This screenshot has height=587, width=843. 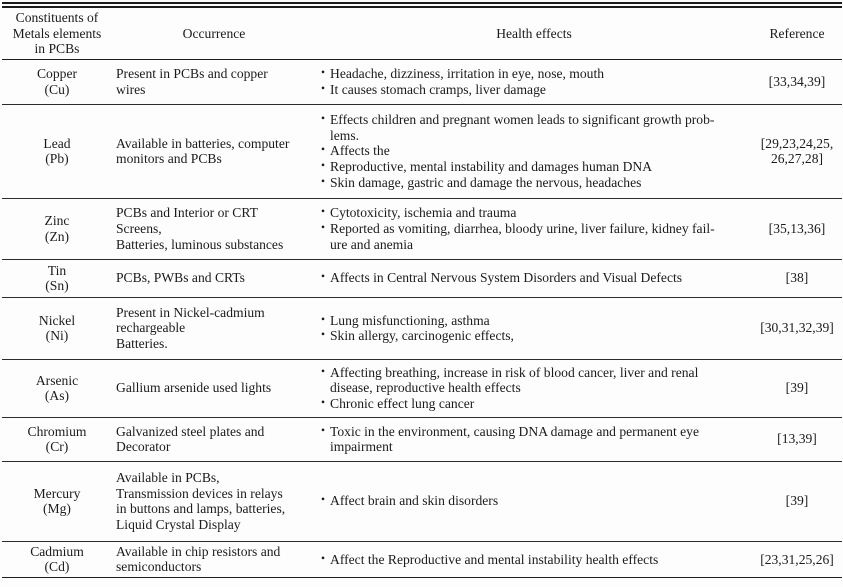 I want to click on health-effect-text: It causes stomach cramps, liver damage, so click(x=438, y=89).